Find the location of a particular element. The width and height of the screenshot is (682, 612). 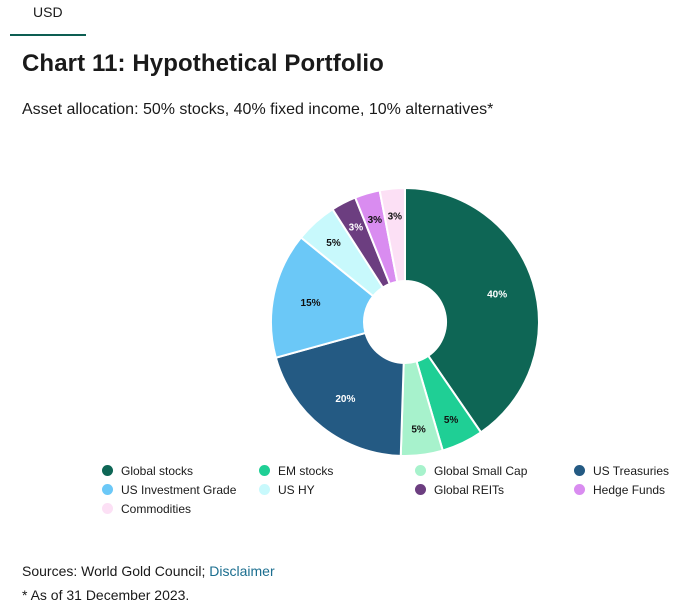

legend-label: Hedge Funds is located at coordinates (629, 490).